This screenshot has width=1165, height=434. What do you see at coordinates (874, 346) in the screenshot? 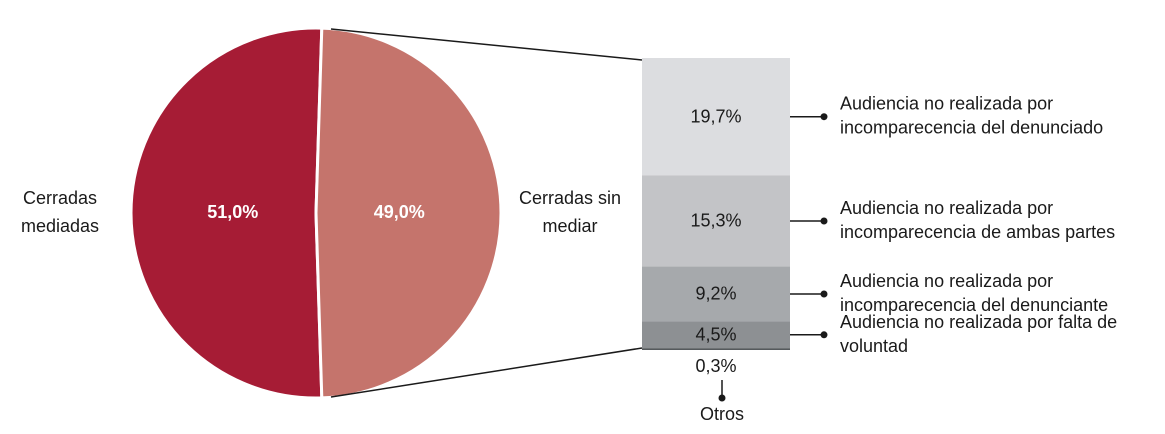
I see `segment-category-label-line: voluntad` at bounding box center [874, 346].